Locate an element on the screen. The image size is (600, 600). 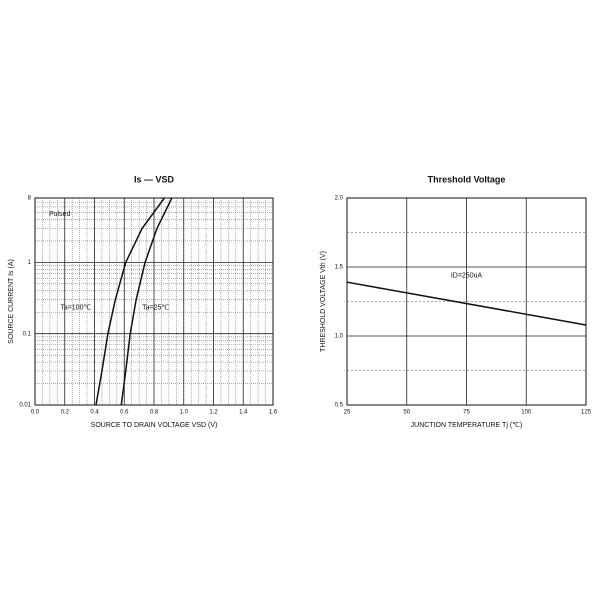
x-tick-label: 1.4 is located at coordinates (243, 413).